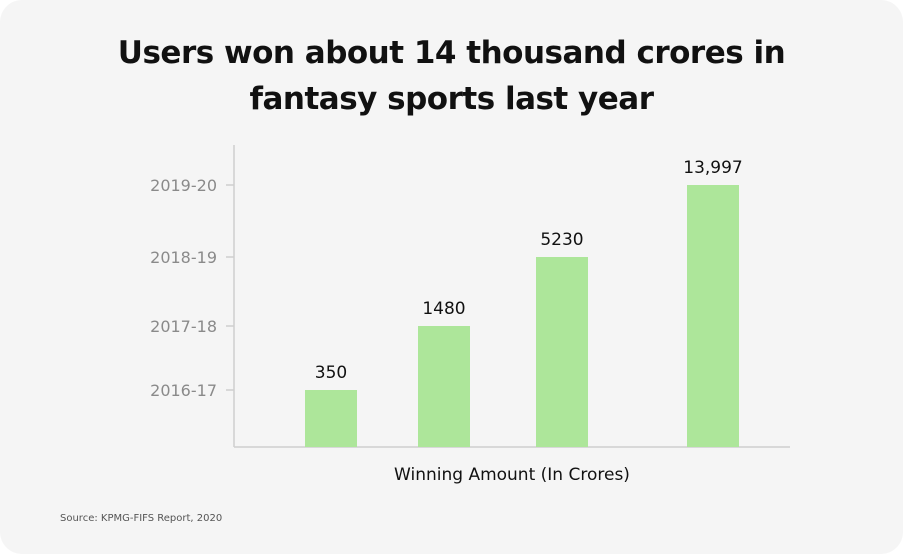 The image size is (903, 554). I want to click on y-tick-label-2016-17: 2016-17, so click(183, 390).